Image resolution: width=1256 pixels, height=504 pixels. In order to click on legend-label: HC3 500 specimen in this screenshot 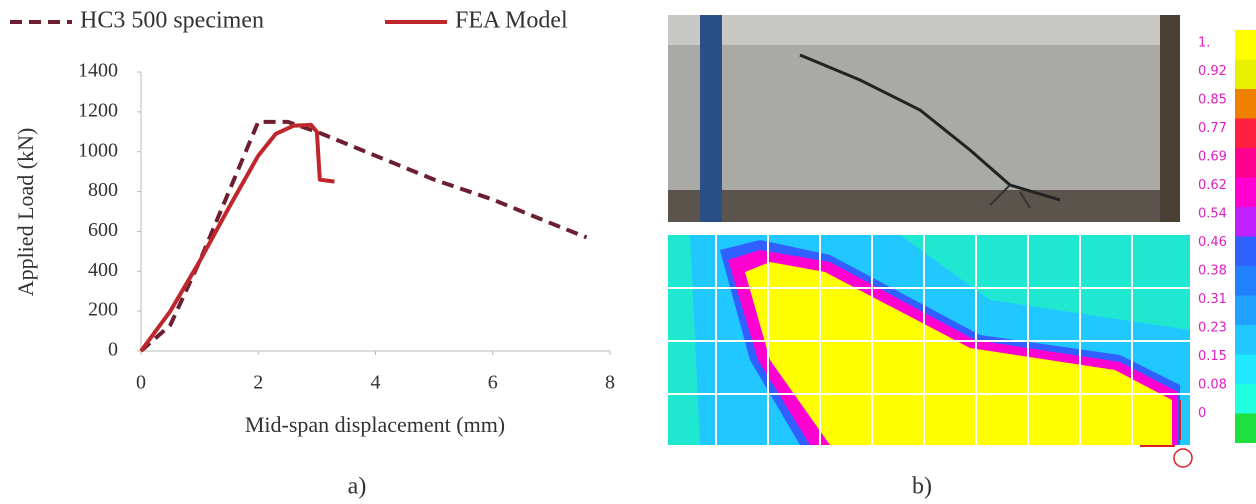, I will do `click(172, 21)`.